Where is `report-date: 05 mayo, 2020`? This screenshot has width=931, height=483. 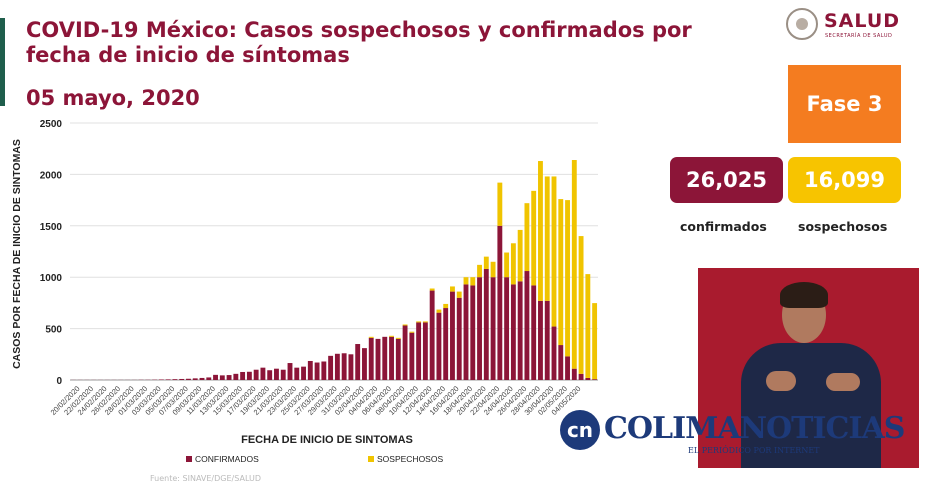 report-date: 05 mayo, 2020 is located at coordinates (113, 98).